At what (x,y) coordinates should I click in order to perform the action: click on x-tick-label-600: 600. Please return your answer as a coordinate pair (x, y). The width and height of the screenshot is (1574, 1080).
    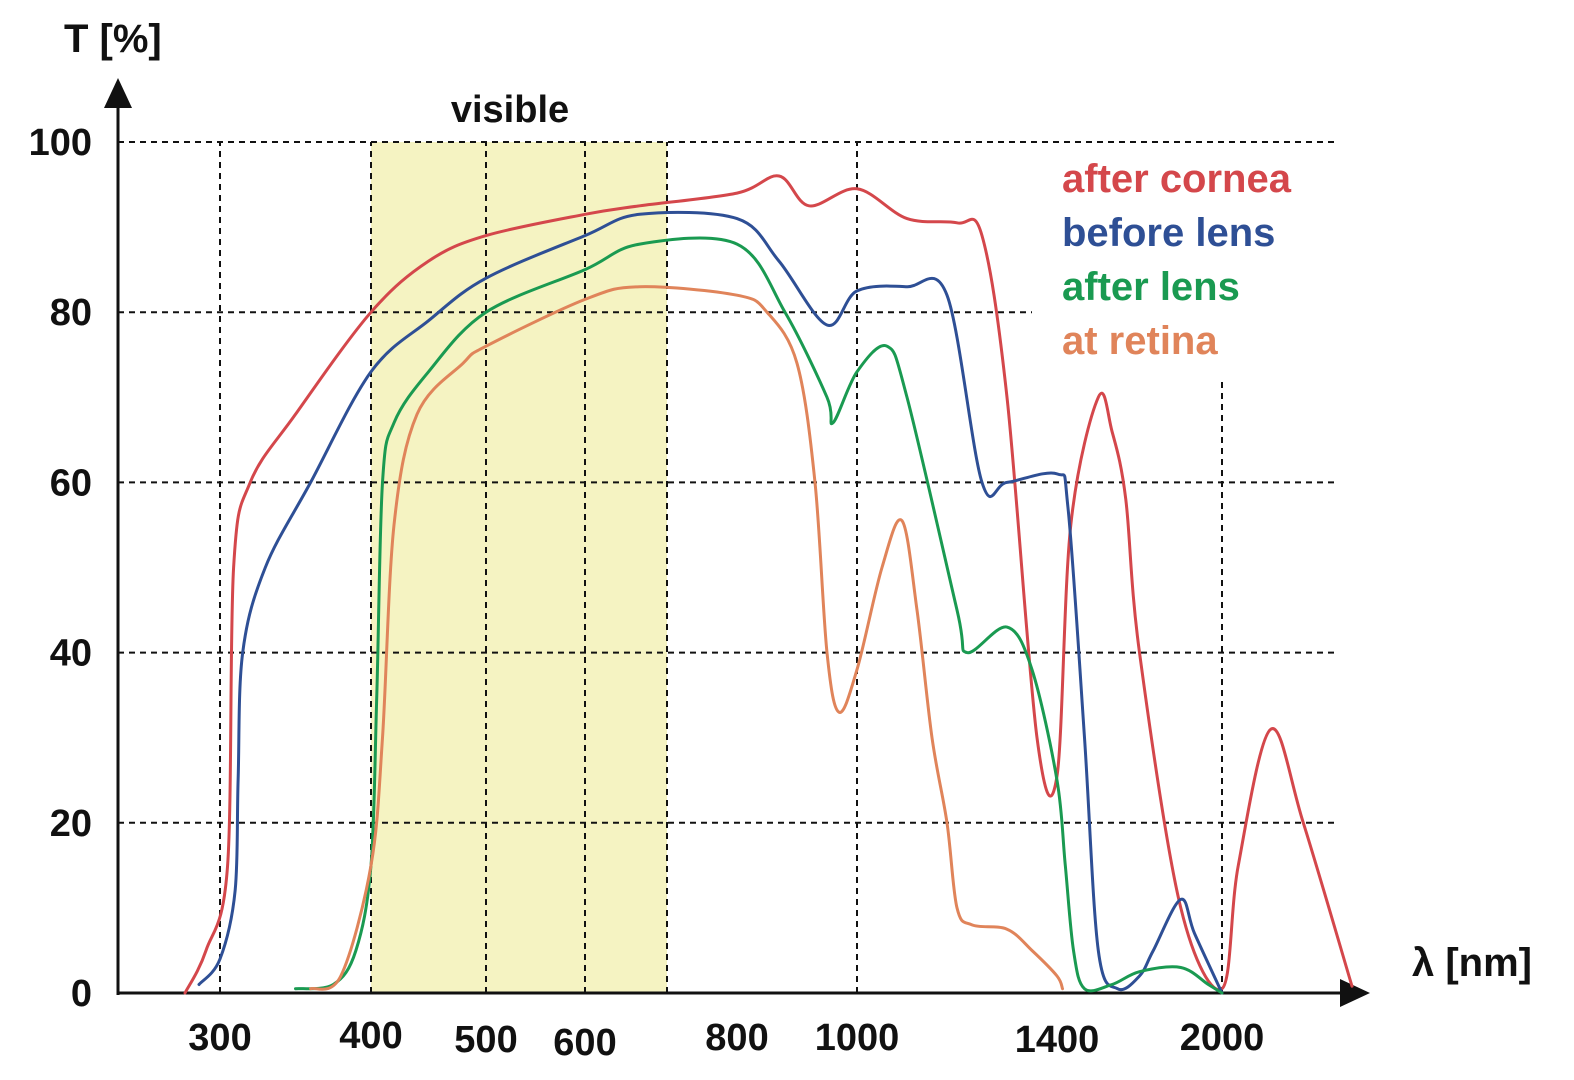
    Looking at the image, I should click on (584, 1043).